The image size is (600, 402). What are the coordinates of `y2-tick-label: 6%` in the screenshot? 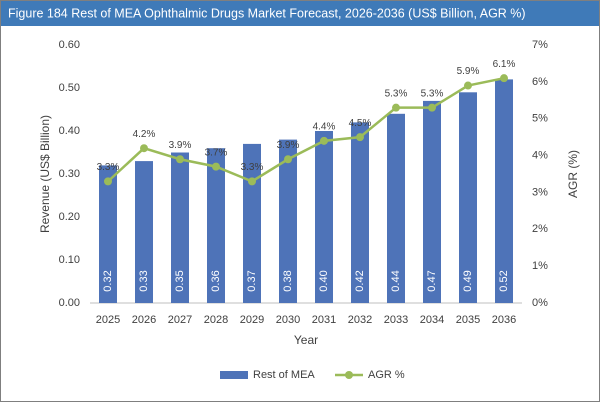 It's located at (540, 82).